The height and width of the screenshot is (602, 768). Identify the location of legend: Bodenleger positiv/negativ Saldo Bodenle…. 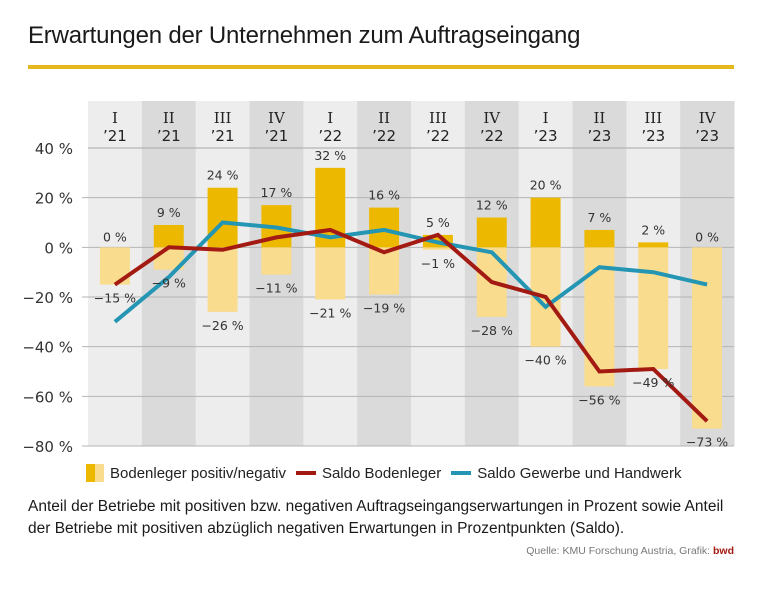
(389, 473).